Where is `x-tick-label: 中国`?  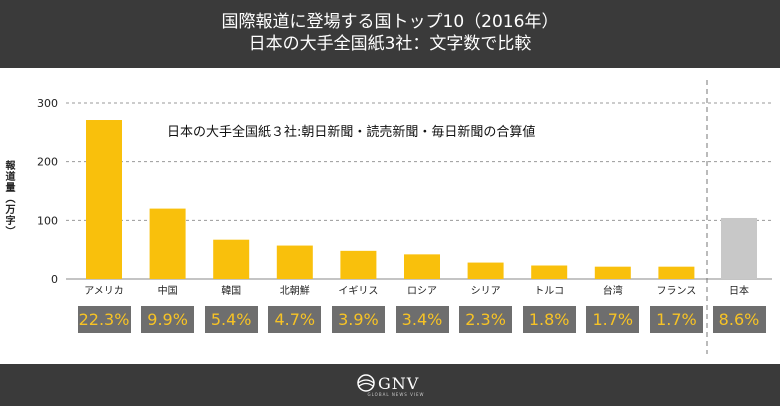
x-tick-label: 中国 is located at coordinates (168, 290).